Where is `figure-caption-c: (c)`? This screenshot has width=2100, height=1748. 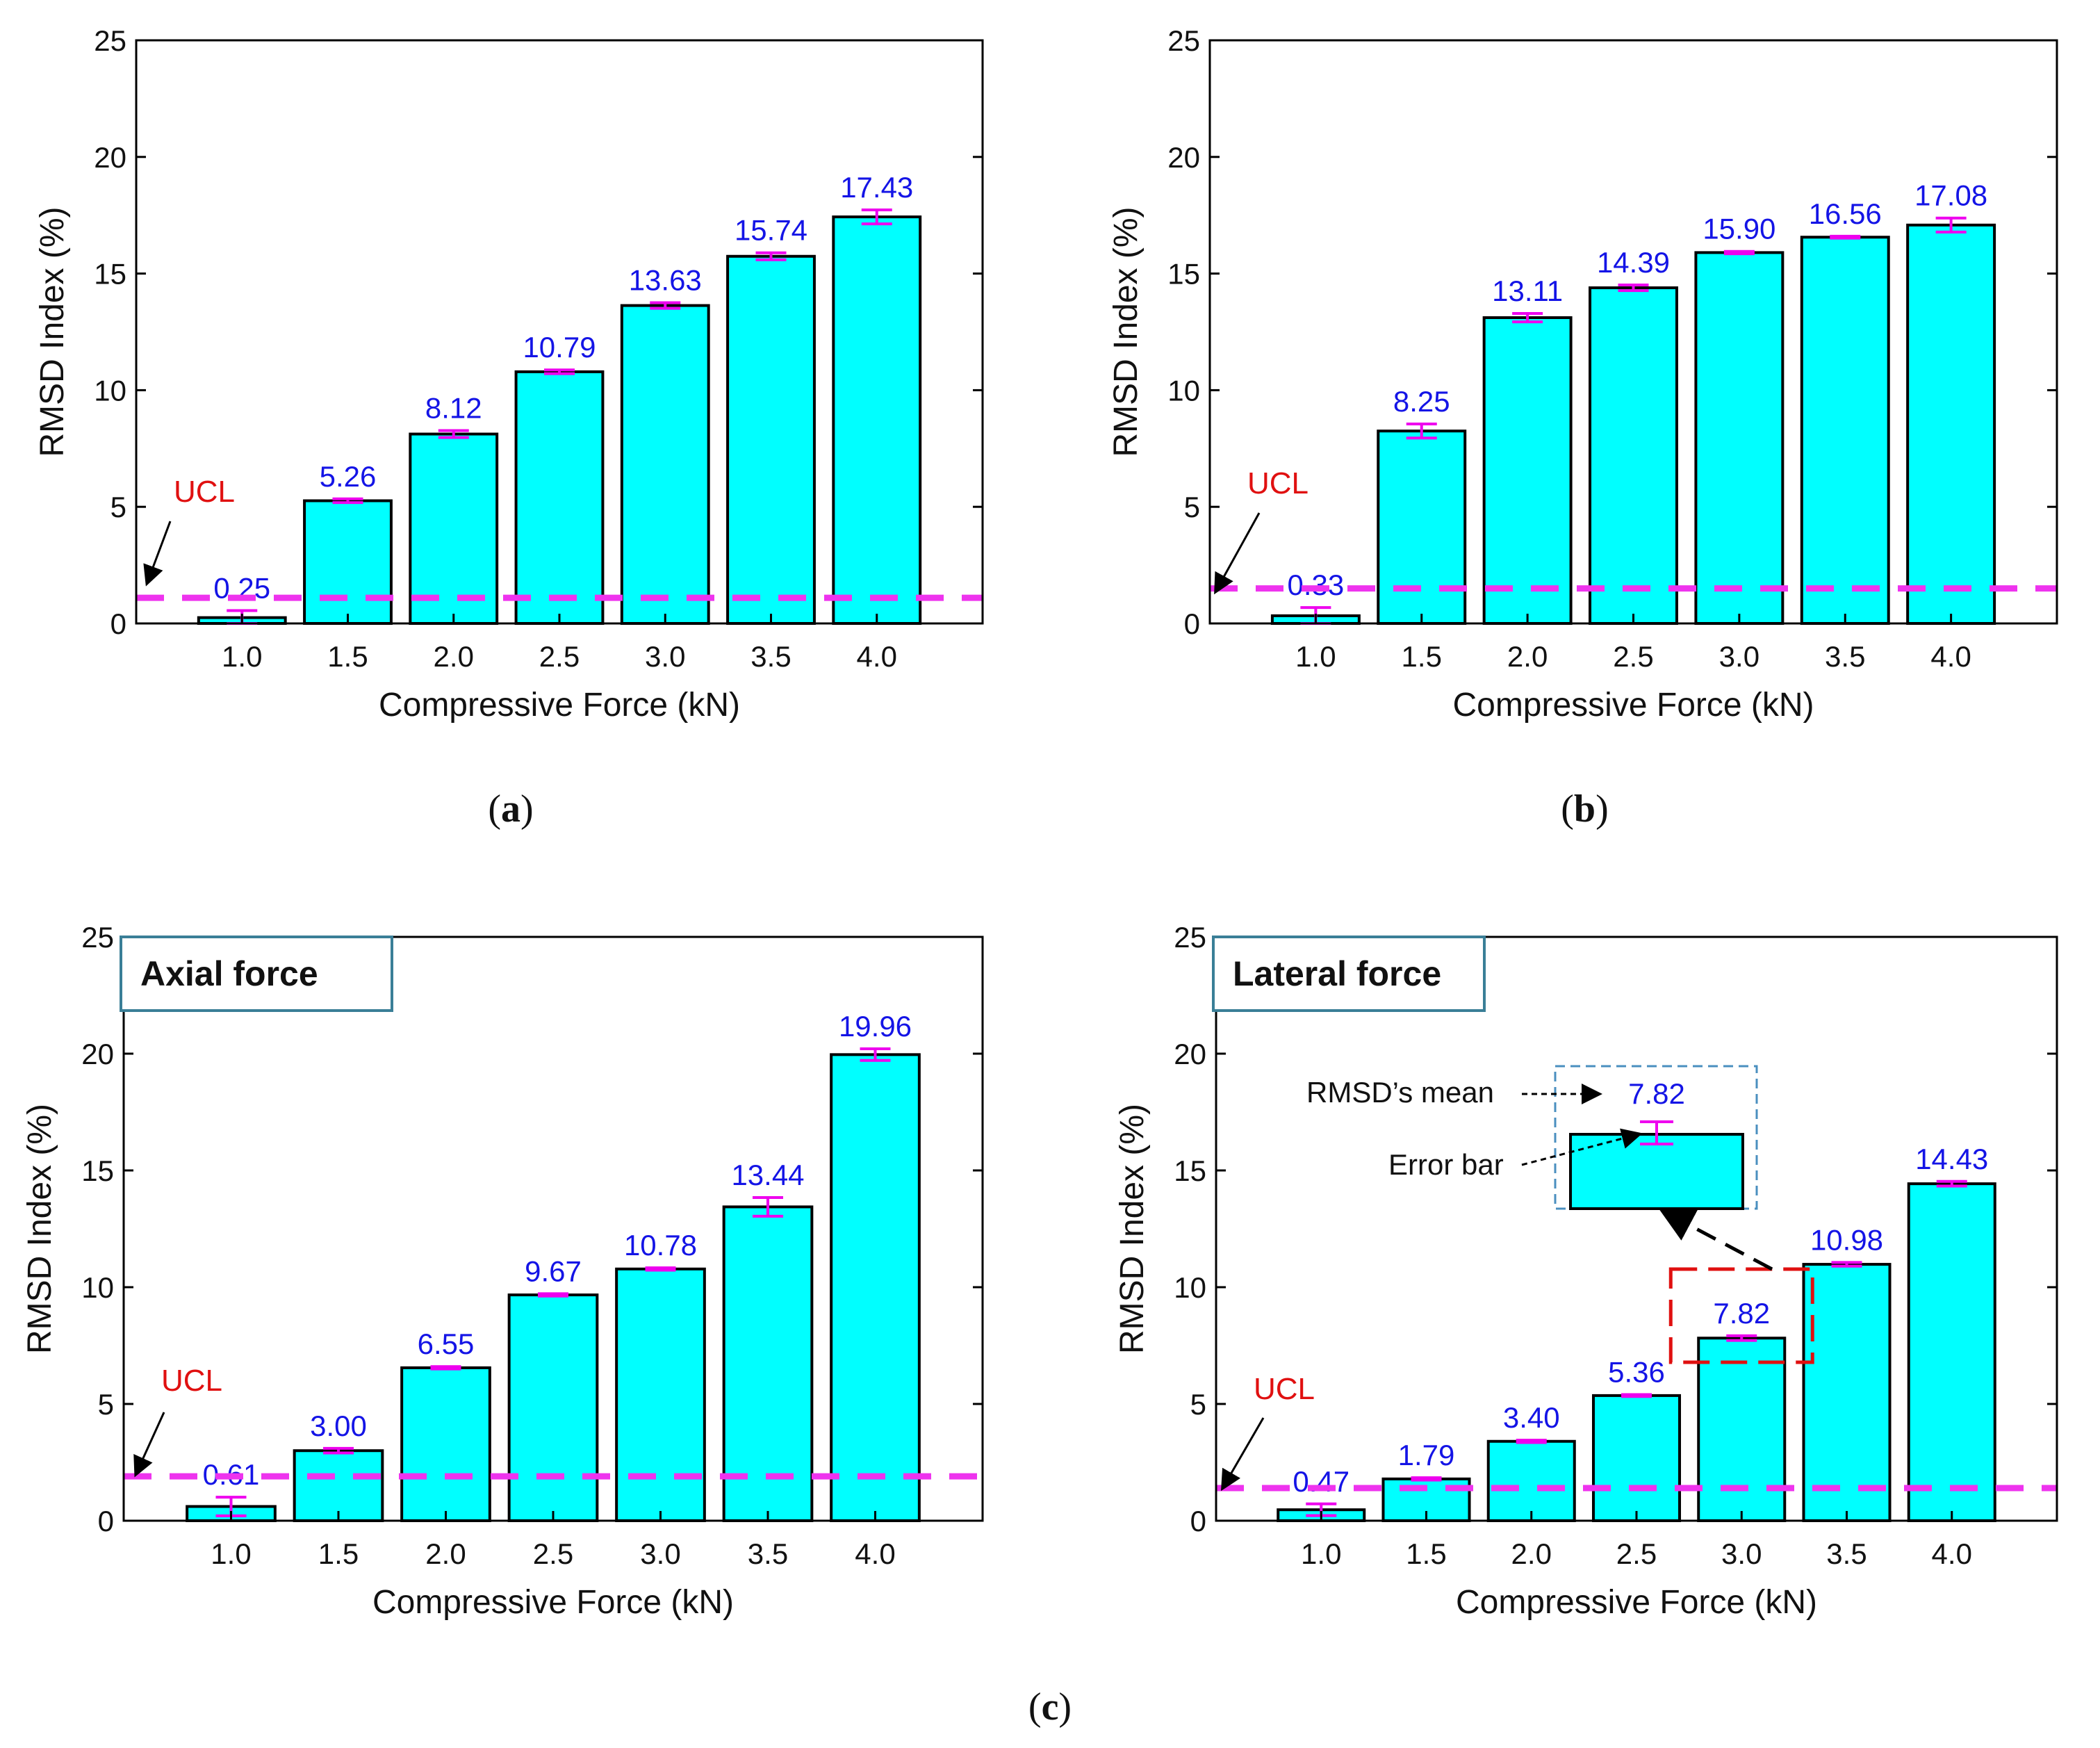
figure-caption-c: (c) is located at coordinates (1050, 1707).